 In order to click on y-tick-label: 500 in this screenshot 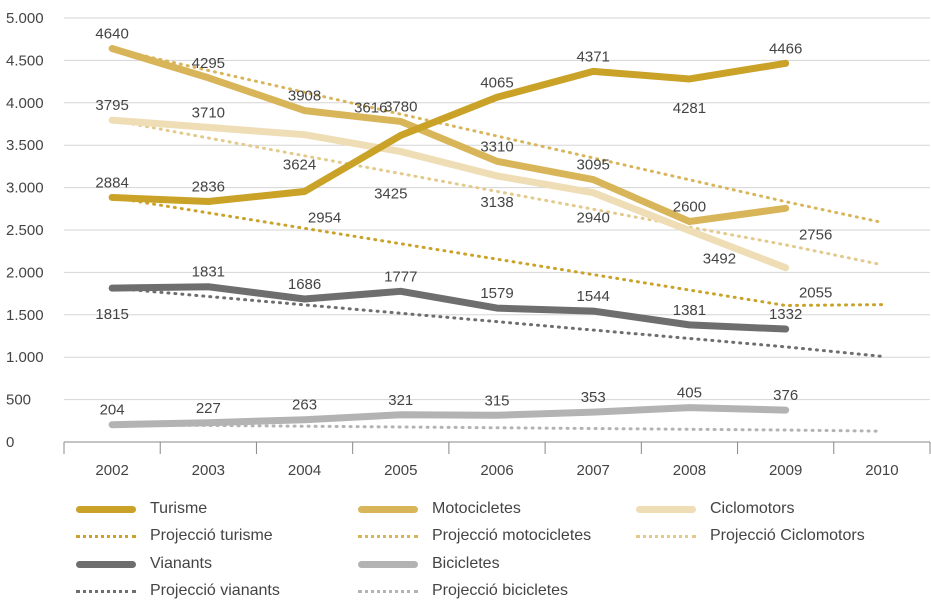, I will do `click(18, 400)`.